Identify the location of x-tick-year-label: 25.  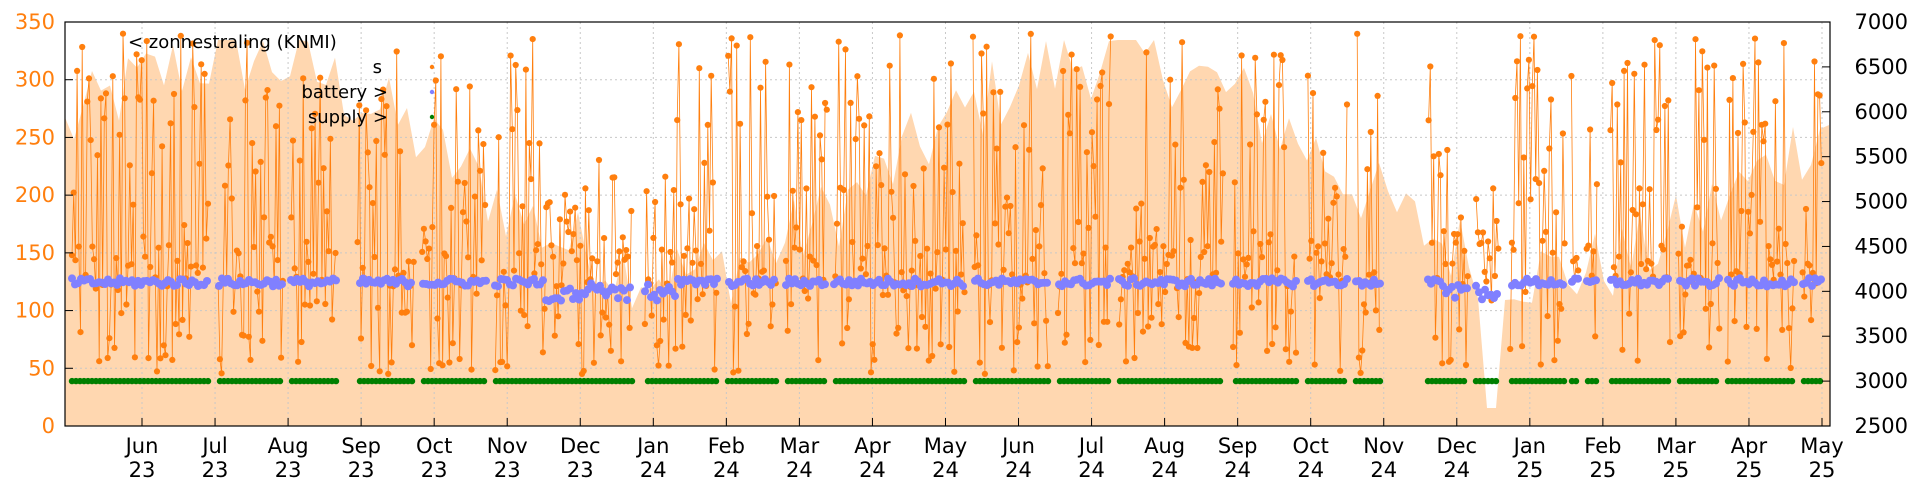
(1676, 469).